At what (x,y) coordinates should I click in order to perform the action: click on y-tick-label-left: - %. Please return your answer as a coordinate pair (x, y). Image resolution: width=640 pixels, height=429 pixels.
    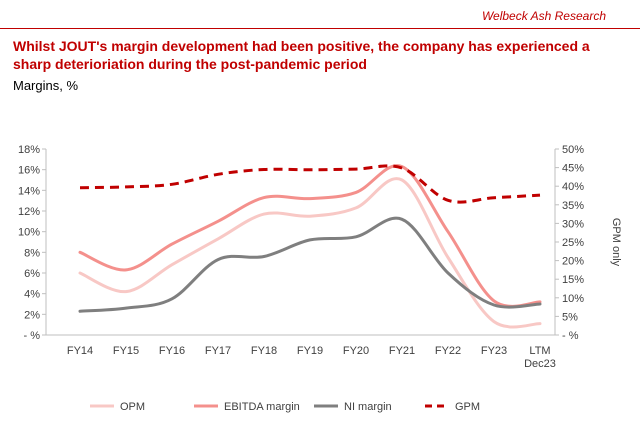
    Looking at the image, I should click on (32, 336).